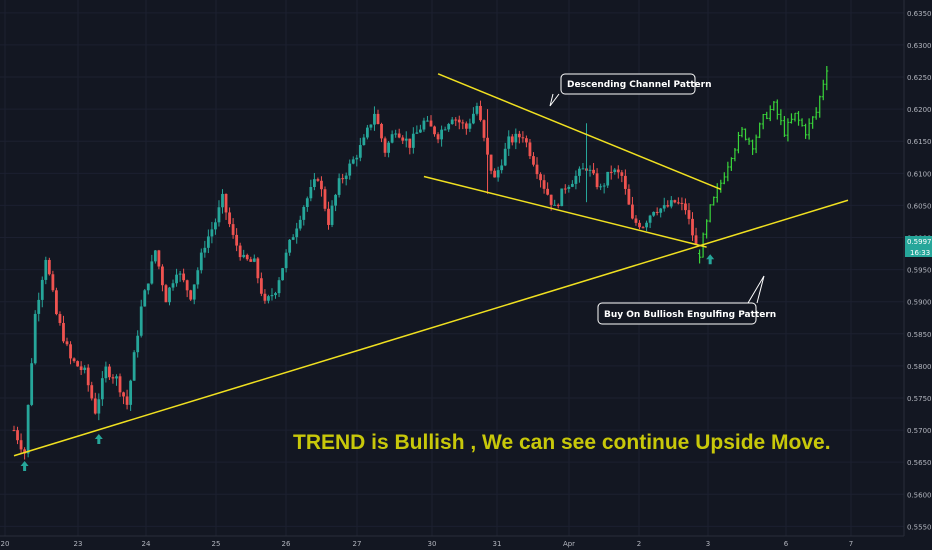  What do you see at coordinates (432, 544) in the screenshot?
I see `x-tick-label: 30` at bounding box center [432, 544].